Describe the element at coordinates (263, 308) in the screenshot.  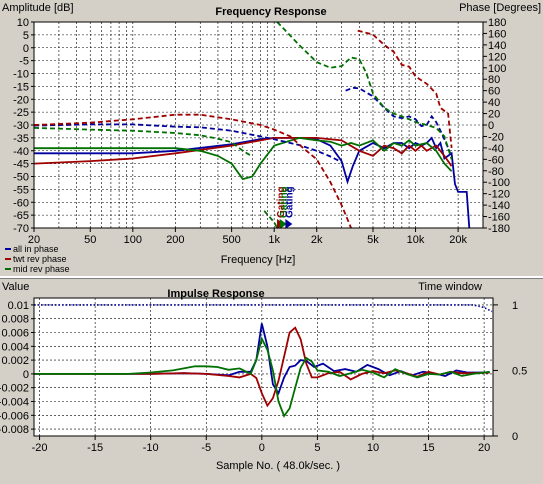
I see `series-line-time-window` at that location.